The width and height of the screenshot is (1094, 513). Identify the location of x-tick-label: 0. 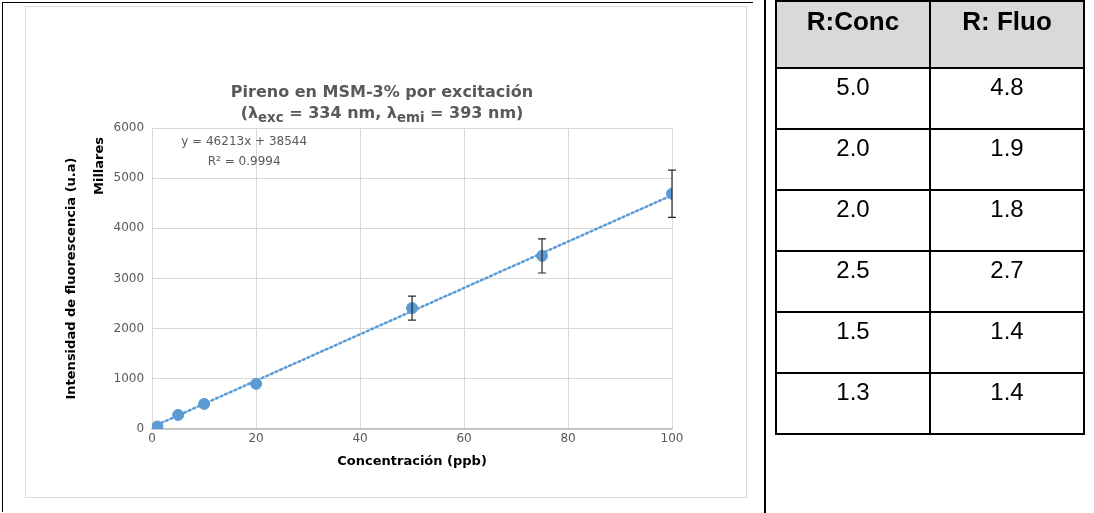
(152, 438).